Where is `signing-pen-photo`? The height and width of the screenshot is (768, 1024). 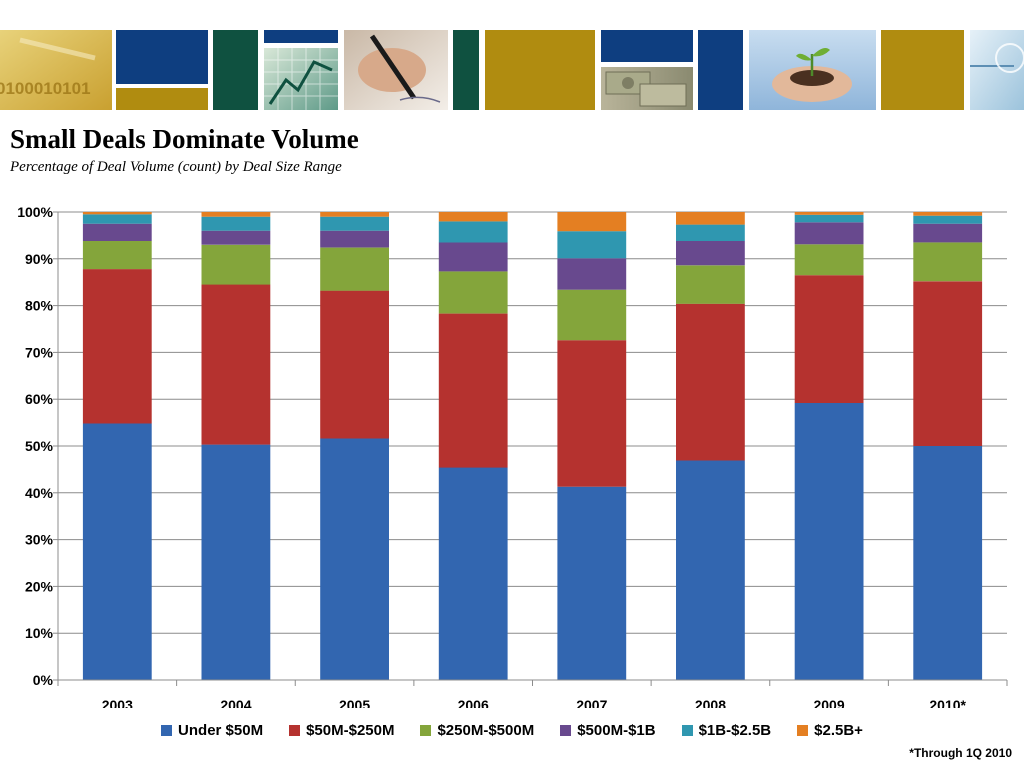
signing-pen-photo is located at coordinates (396, 70).